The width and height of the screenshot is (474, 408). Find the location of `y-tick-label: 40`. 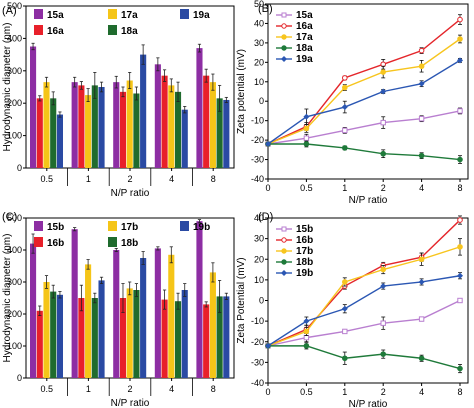

y-tick-label: 40 is located at coordinates (259, 218).